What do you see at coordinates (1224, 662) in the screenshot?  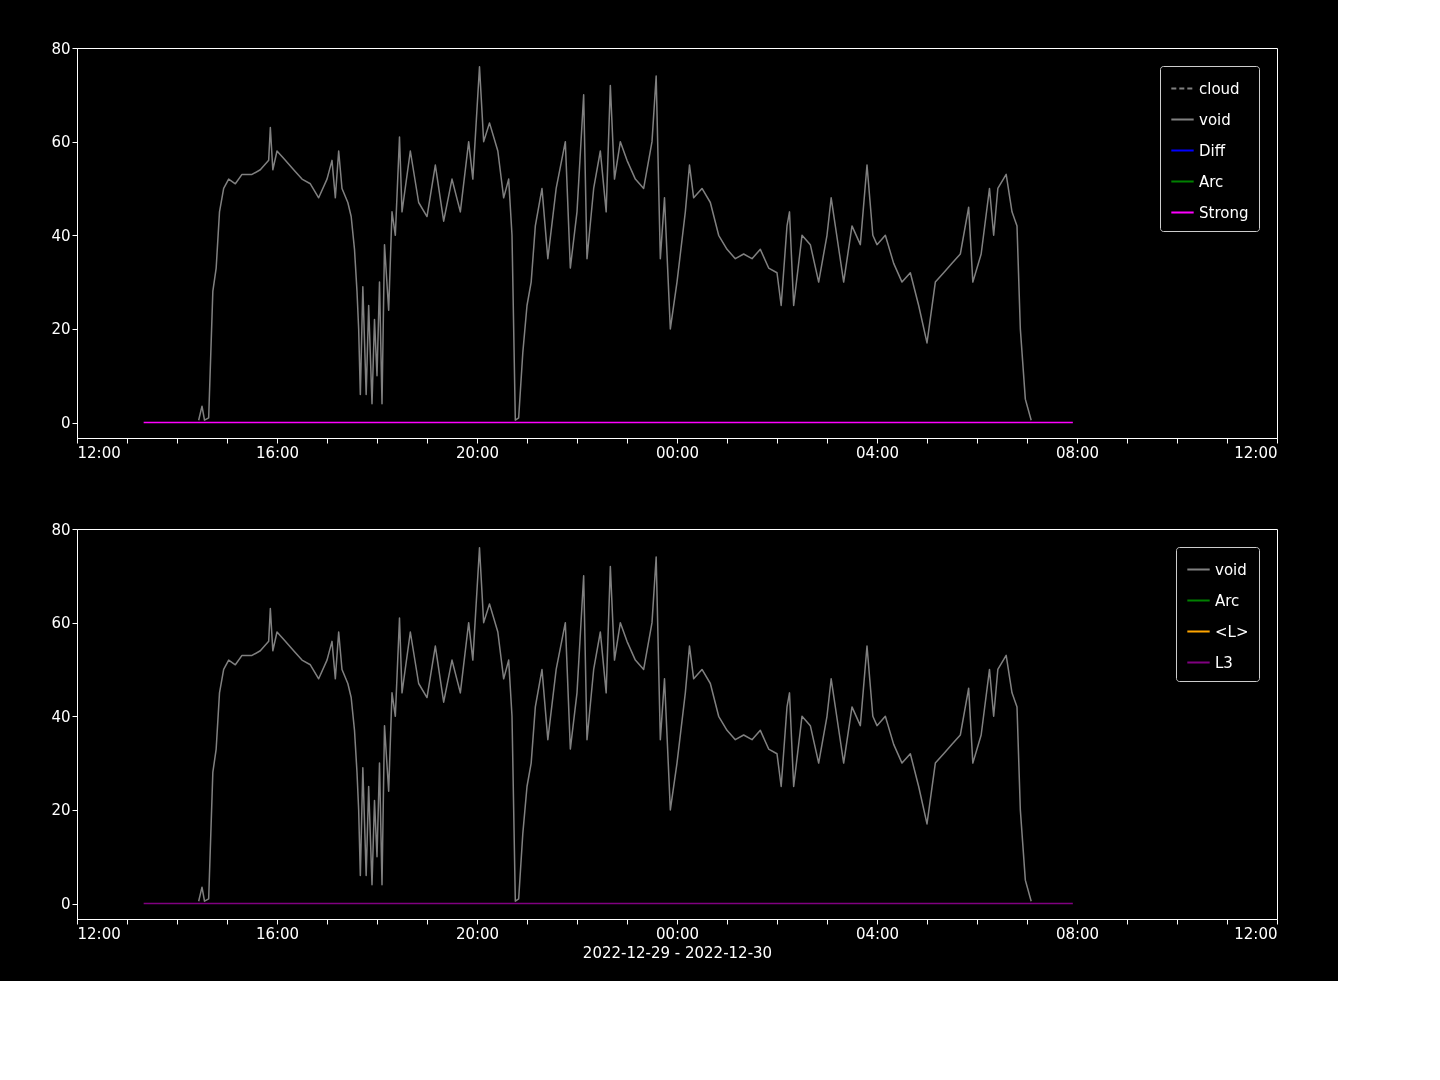 I see `legend-label: L3` at bounding box center [1224, 662].